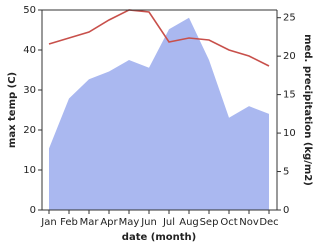  Describe the element at coordinates (268, 222) in the screenshot. I see `x-tick-label: Dec` at that location.